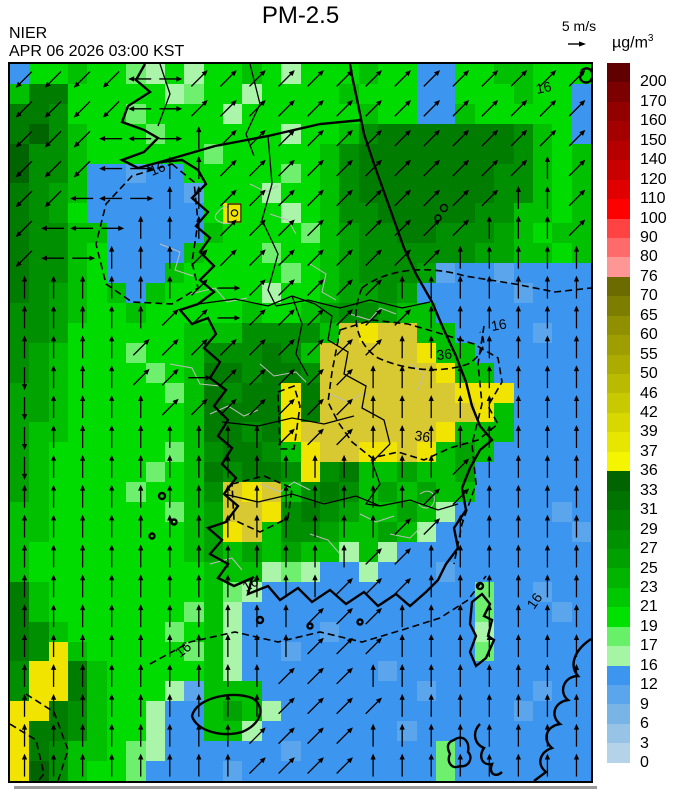 This screenshot has height=795, width=673. What do you see at coordinates (39, 737) in the screenshot?
I see `contour-16-southwest-band` at bounding box center [39, 737].